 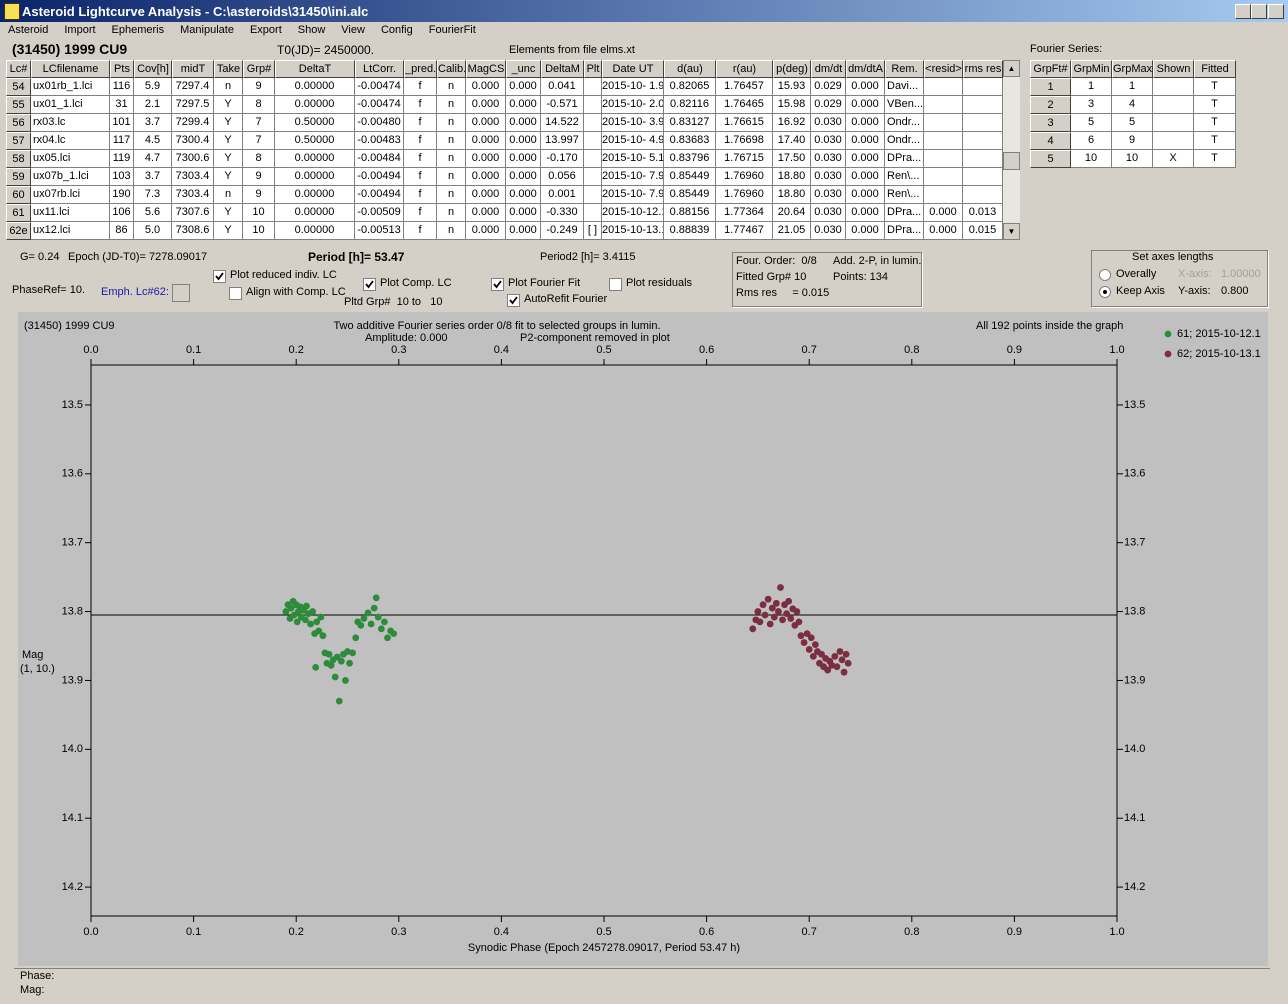 I want to click on menu-item: Import, so click(x=80, y=30).